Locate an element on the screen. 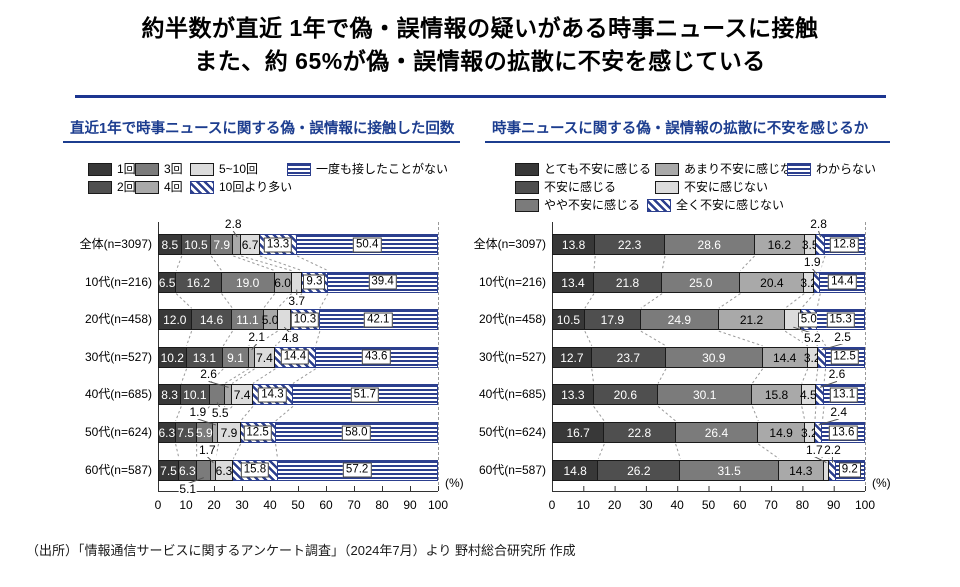 The width and height of the screenshot is (960, 587). legend-label: やや不安に感じる is located at coordinates (592, 205).